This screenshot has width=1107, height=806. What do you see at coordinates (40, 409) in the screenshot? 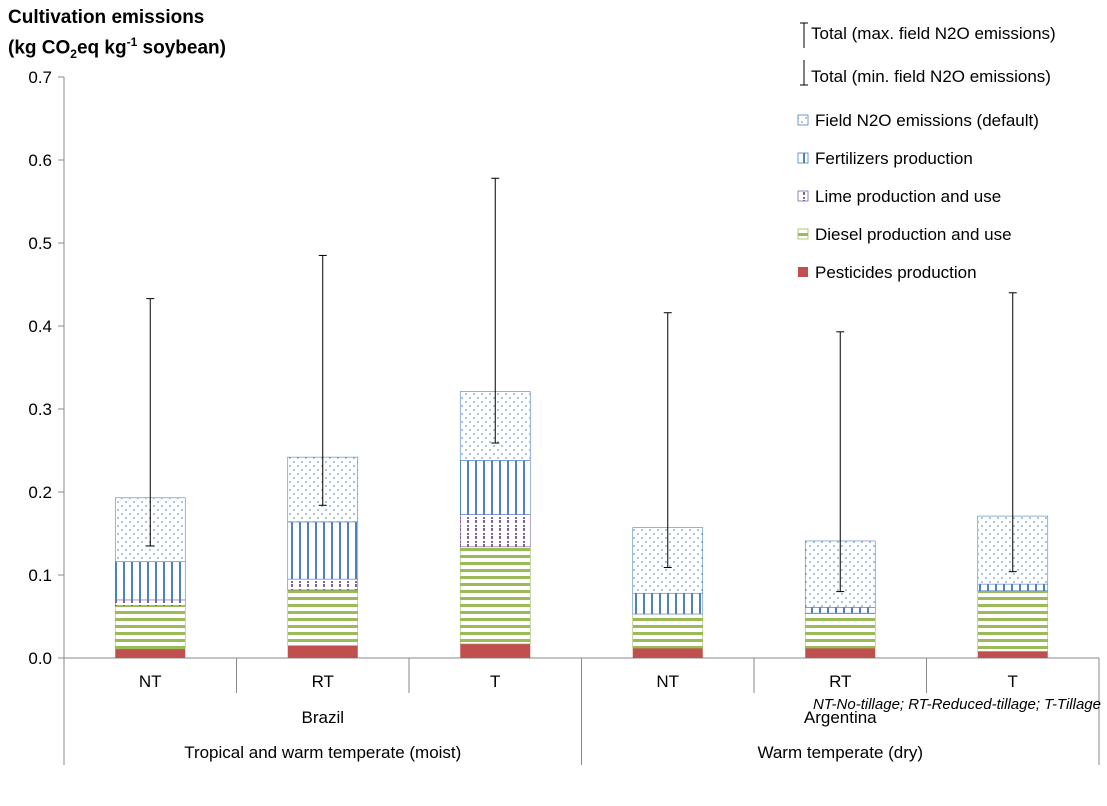
I see `y-tick-label: 0.3` at bounding box center [40, 409].